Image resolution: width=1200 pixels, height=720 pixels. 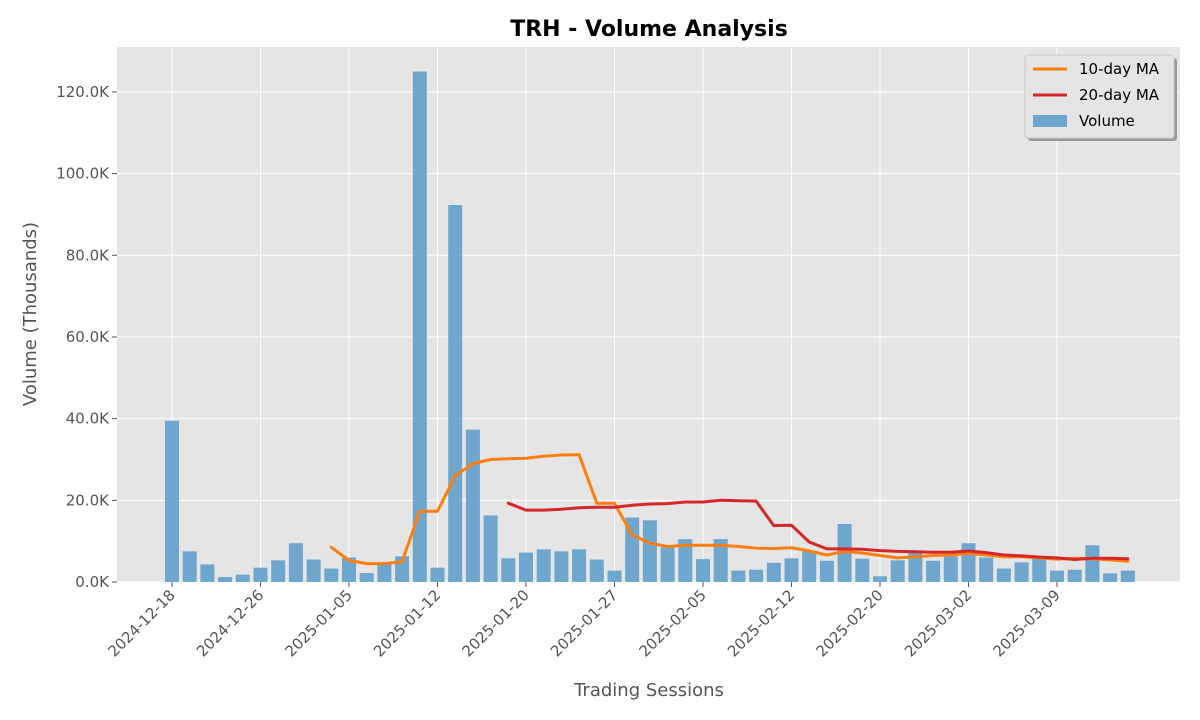 I want to click on legend: 10-day MA 20-day MA Volume, so click(x=1100, y=97).